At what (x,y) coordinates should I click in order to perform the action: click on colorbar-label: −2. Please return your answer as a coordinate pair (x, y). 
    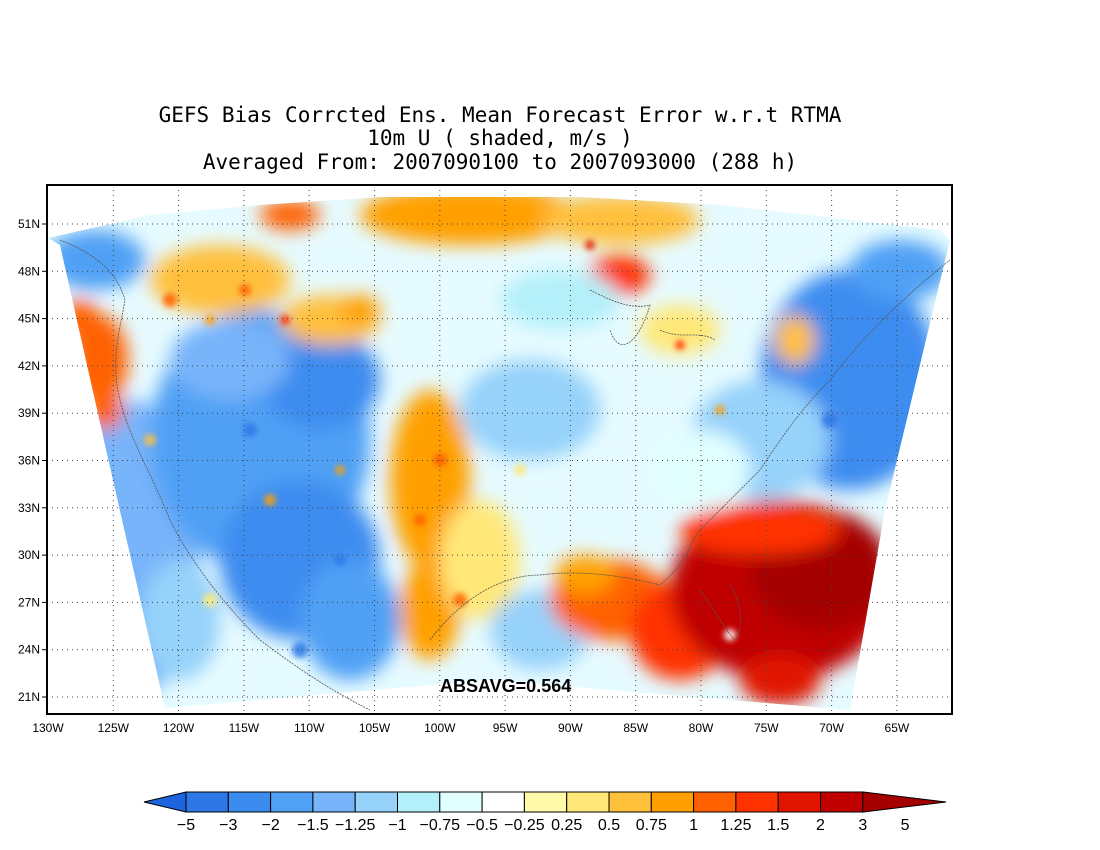
    Looking at the image, I should click on (270, 825).